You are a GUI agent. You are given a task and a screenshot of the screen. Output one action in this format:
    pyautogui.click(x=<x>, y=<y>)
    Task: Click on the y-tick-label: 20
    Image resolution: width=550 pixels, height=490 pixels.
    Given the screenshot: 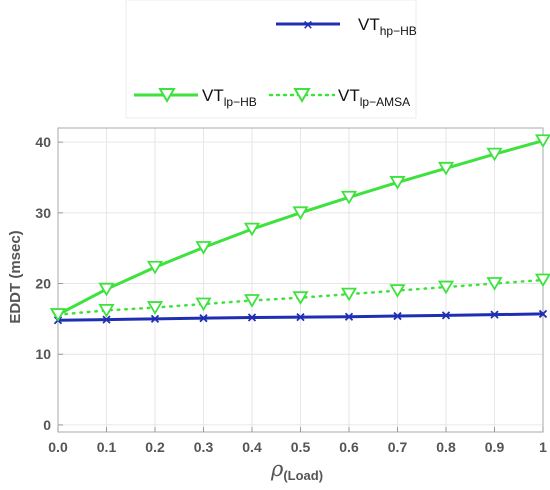 What is the action you would take?
    pyautogui.click(x=43, y=284)
    